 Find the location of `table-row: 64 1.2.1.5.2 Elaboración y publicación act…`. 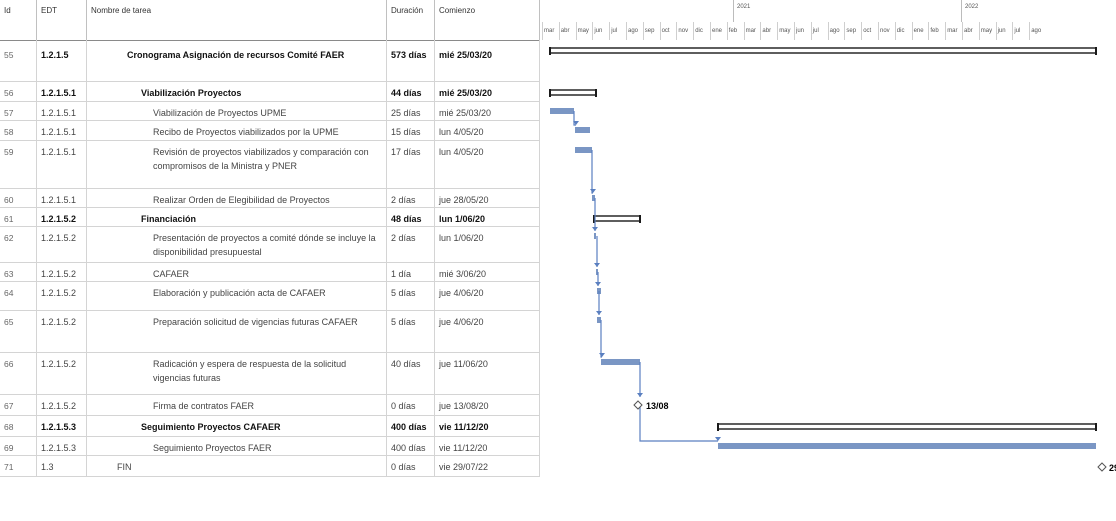

table-row: 64 1.2.1.5.2 Elaboración y publicación act… is located at coordinates (270, 296).